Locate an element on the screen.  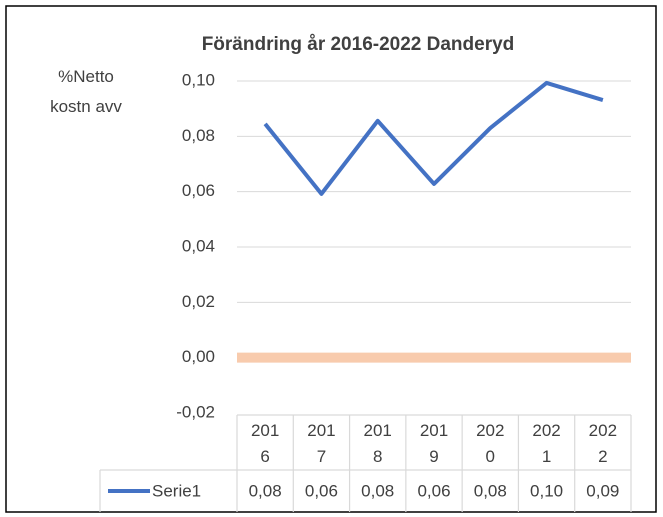
x-tick-label: 2016 is located at coordinates (265, 443).